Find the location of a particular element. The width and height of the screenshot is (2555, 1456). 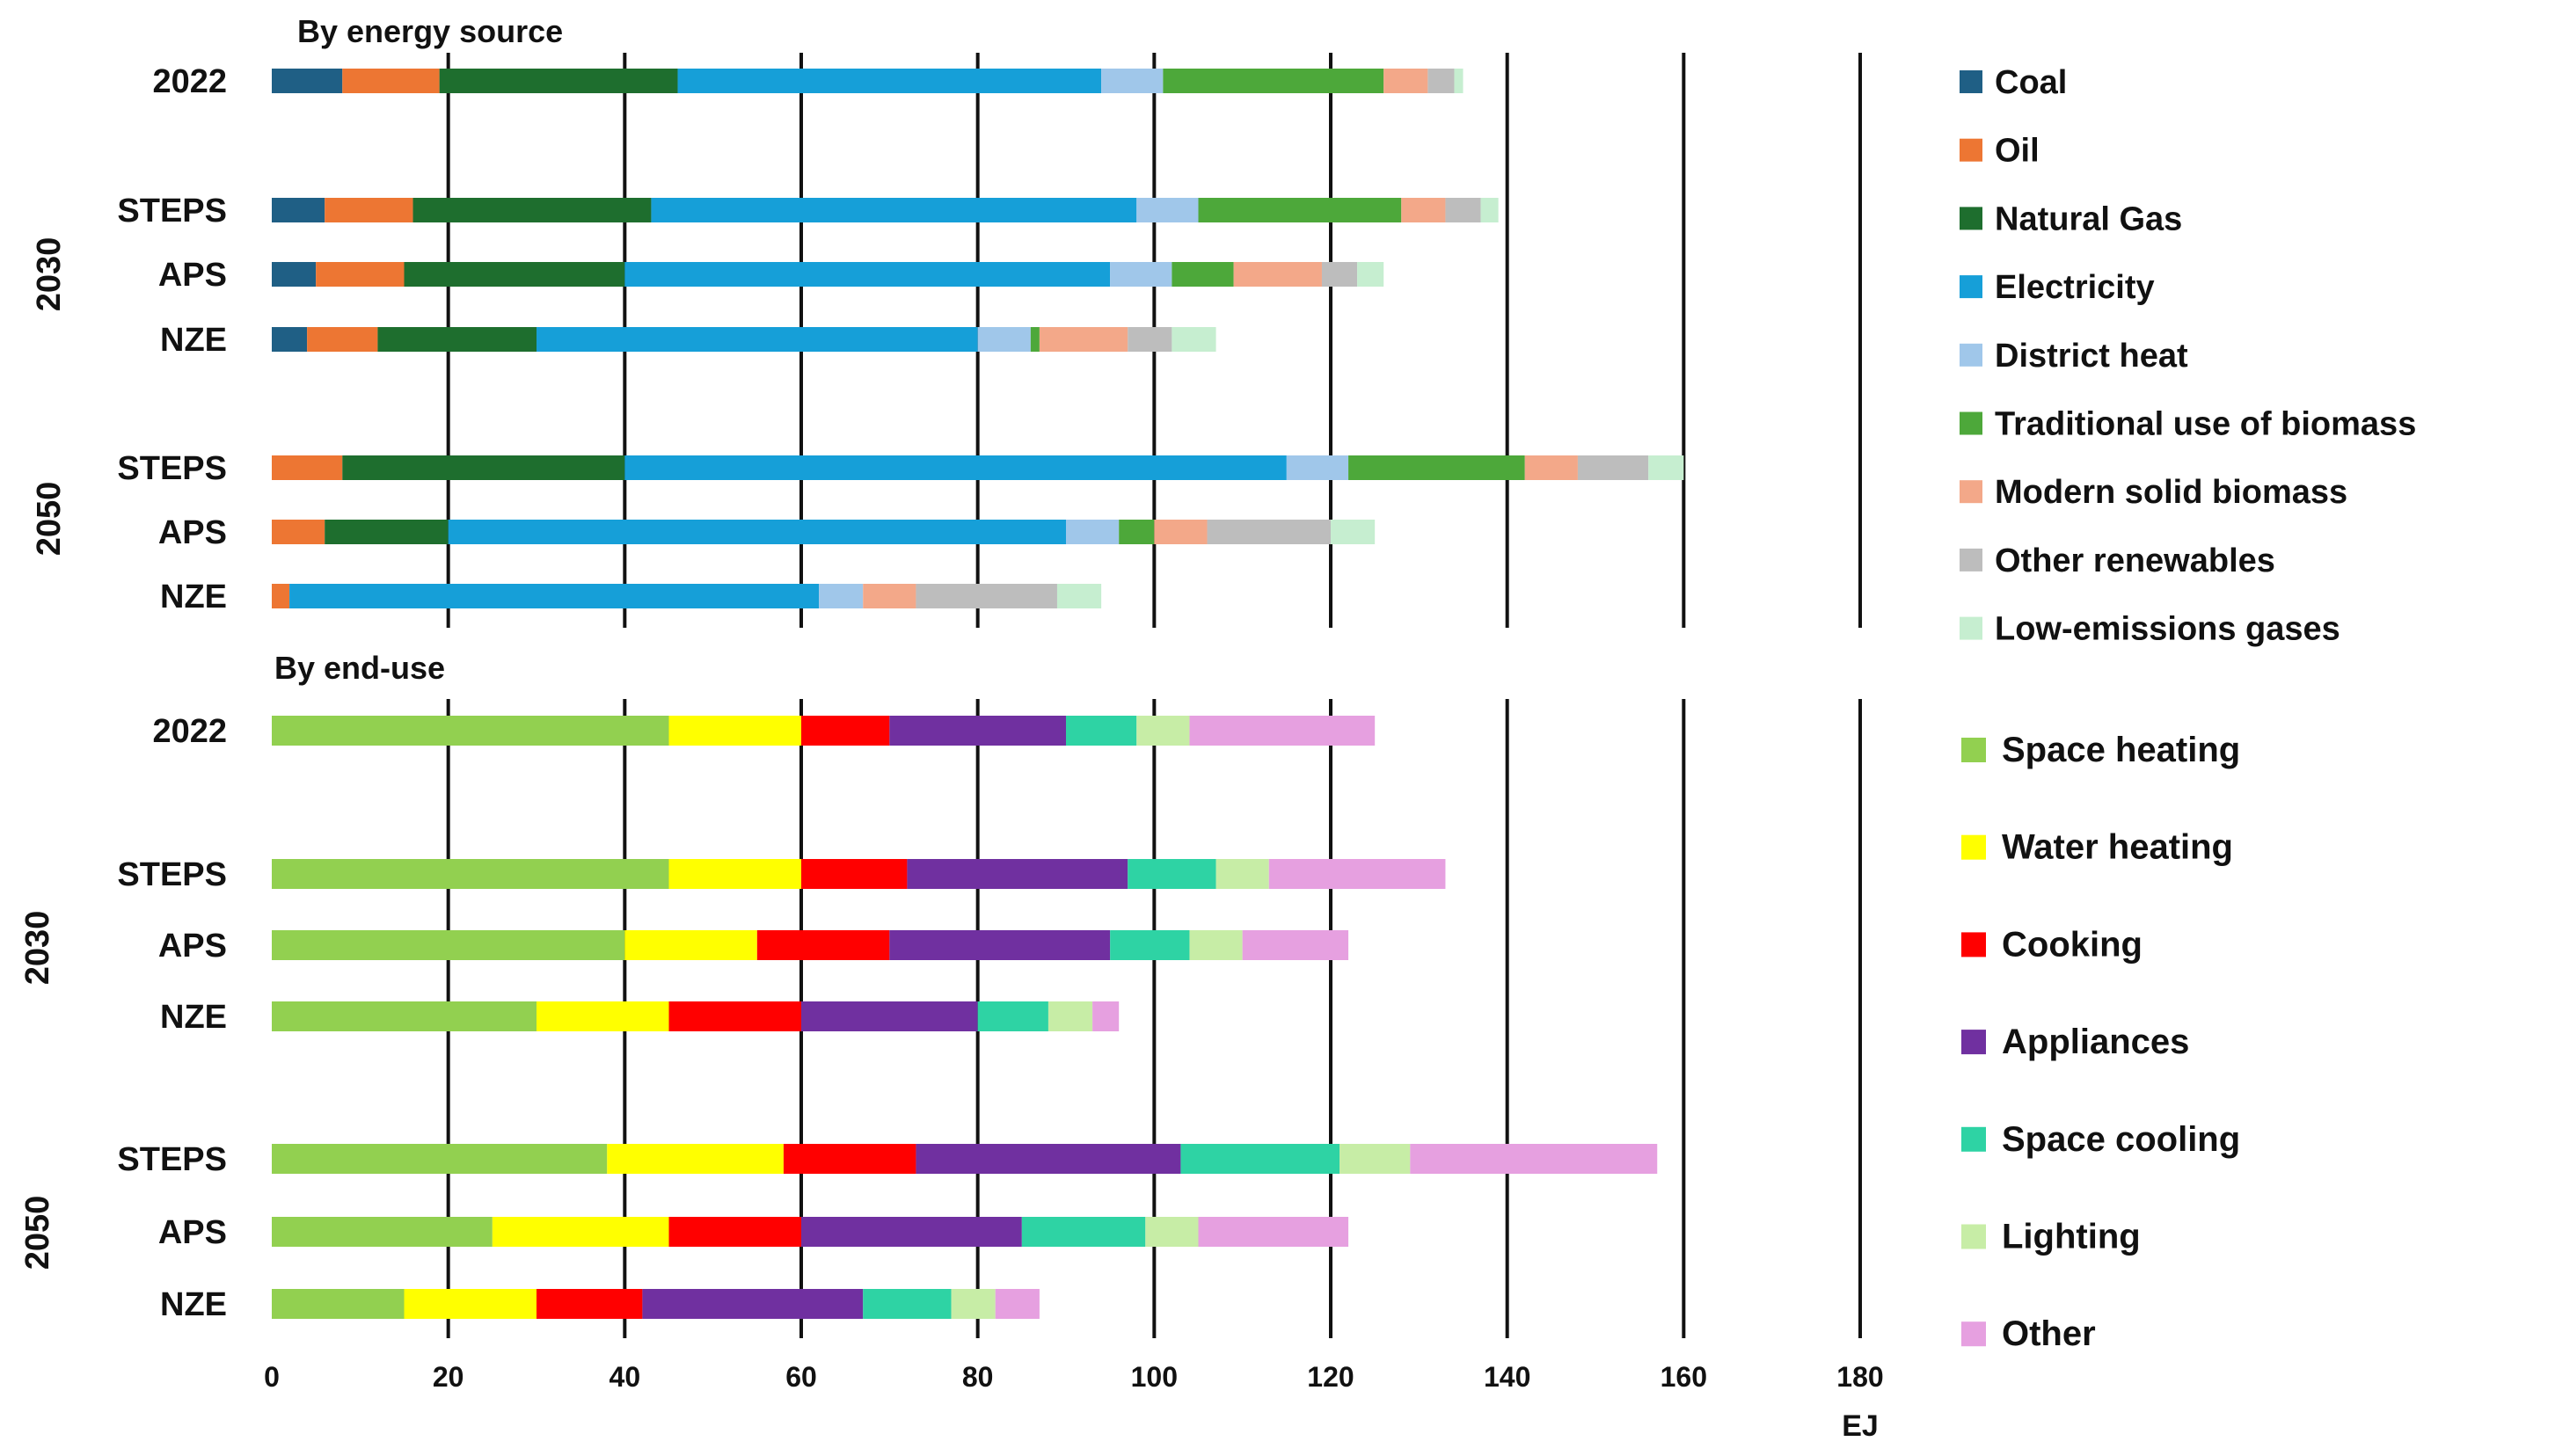

group-label-2030: 2030 is located at coordinates (49, 274).